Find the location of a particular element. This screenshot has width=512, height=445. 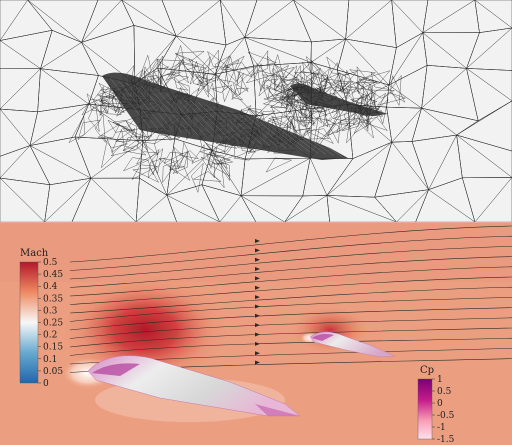

mach-colorbar-tick: 0.5 is located at coordinates (50, 263).